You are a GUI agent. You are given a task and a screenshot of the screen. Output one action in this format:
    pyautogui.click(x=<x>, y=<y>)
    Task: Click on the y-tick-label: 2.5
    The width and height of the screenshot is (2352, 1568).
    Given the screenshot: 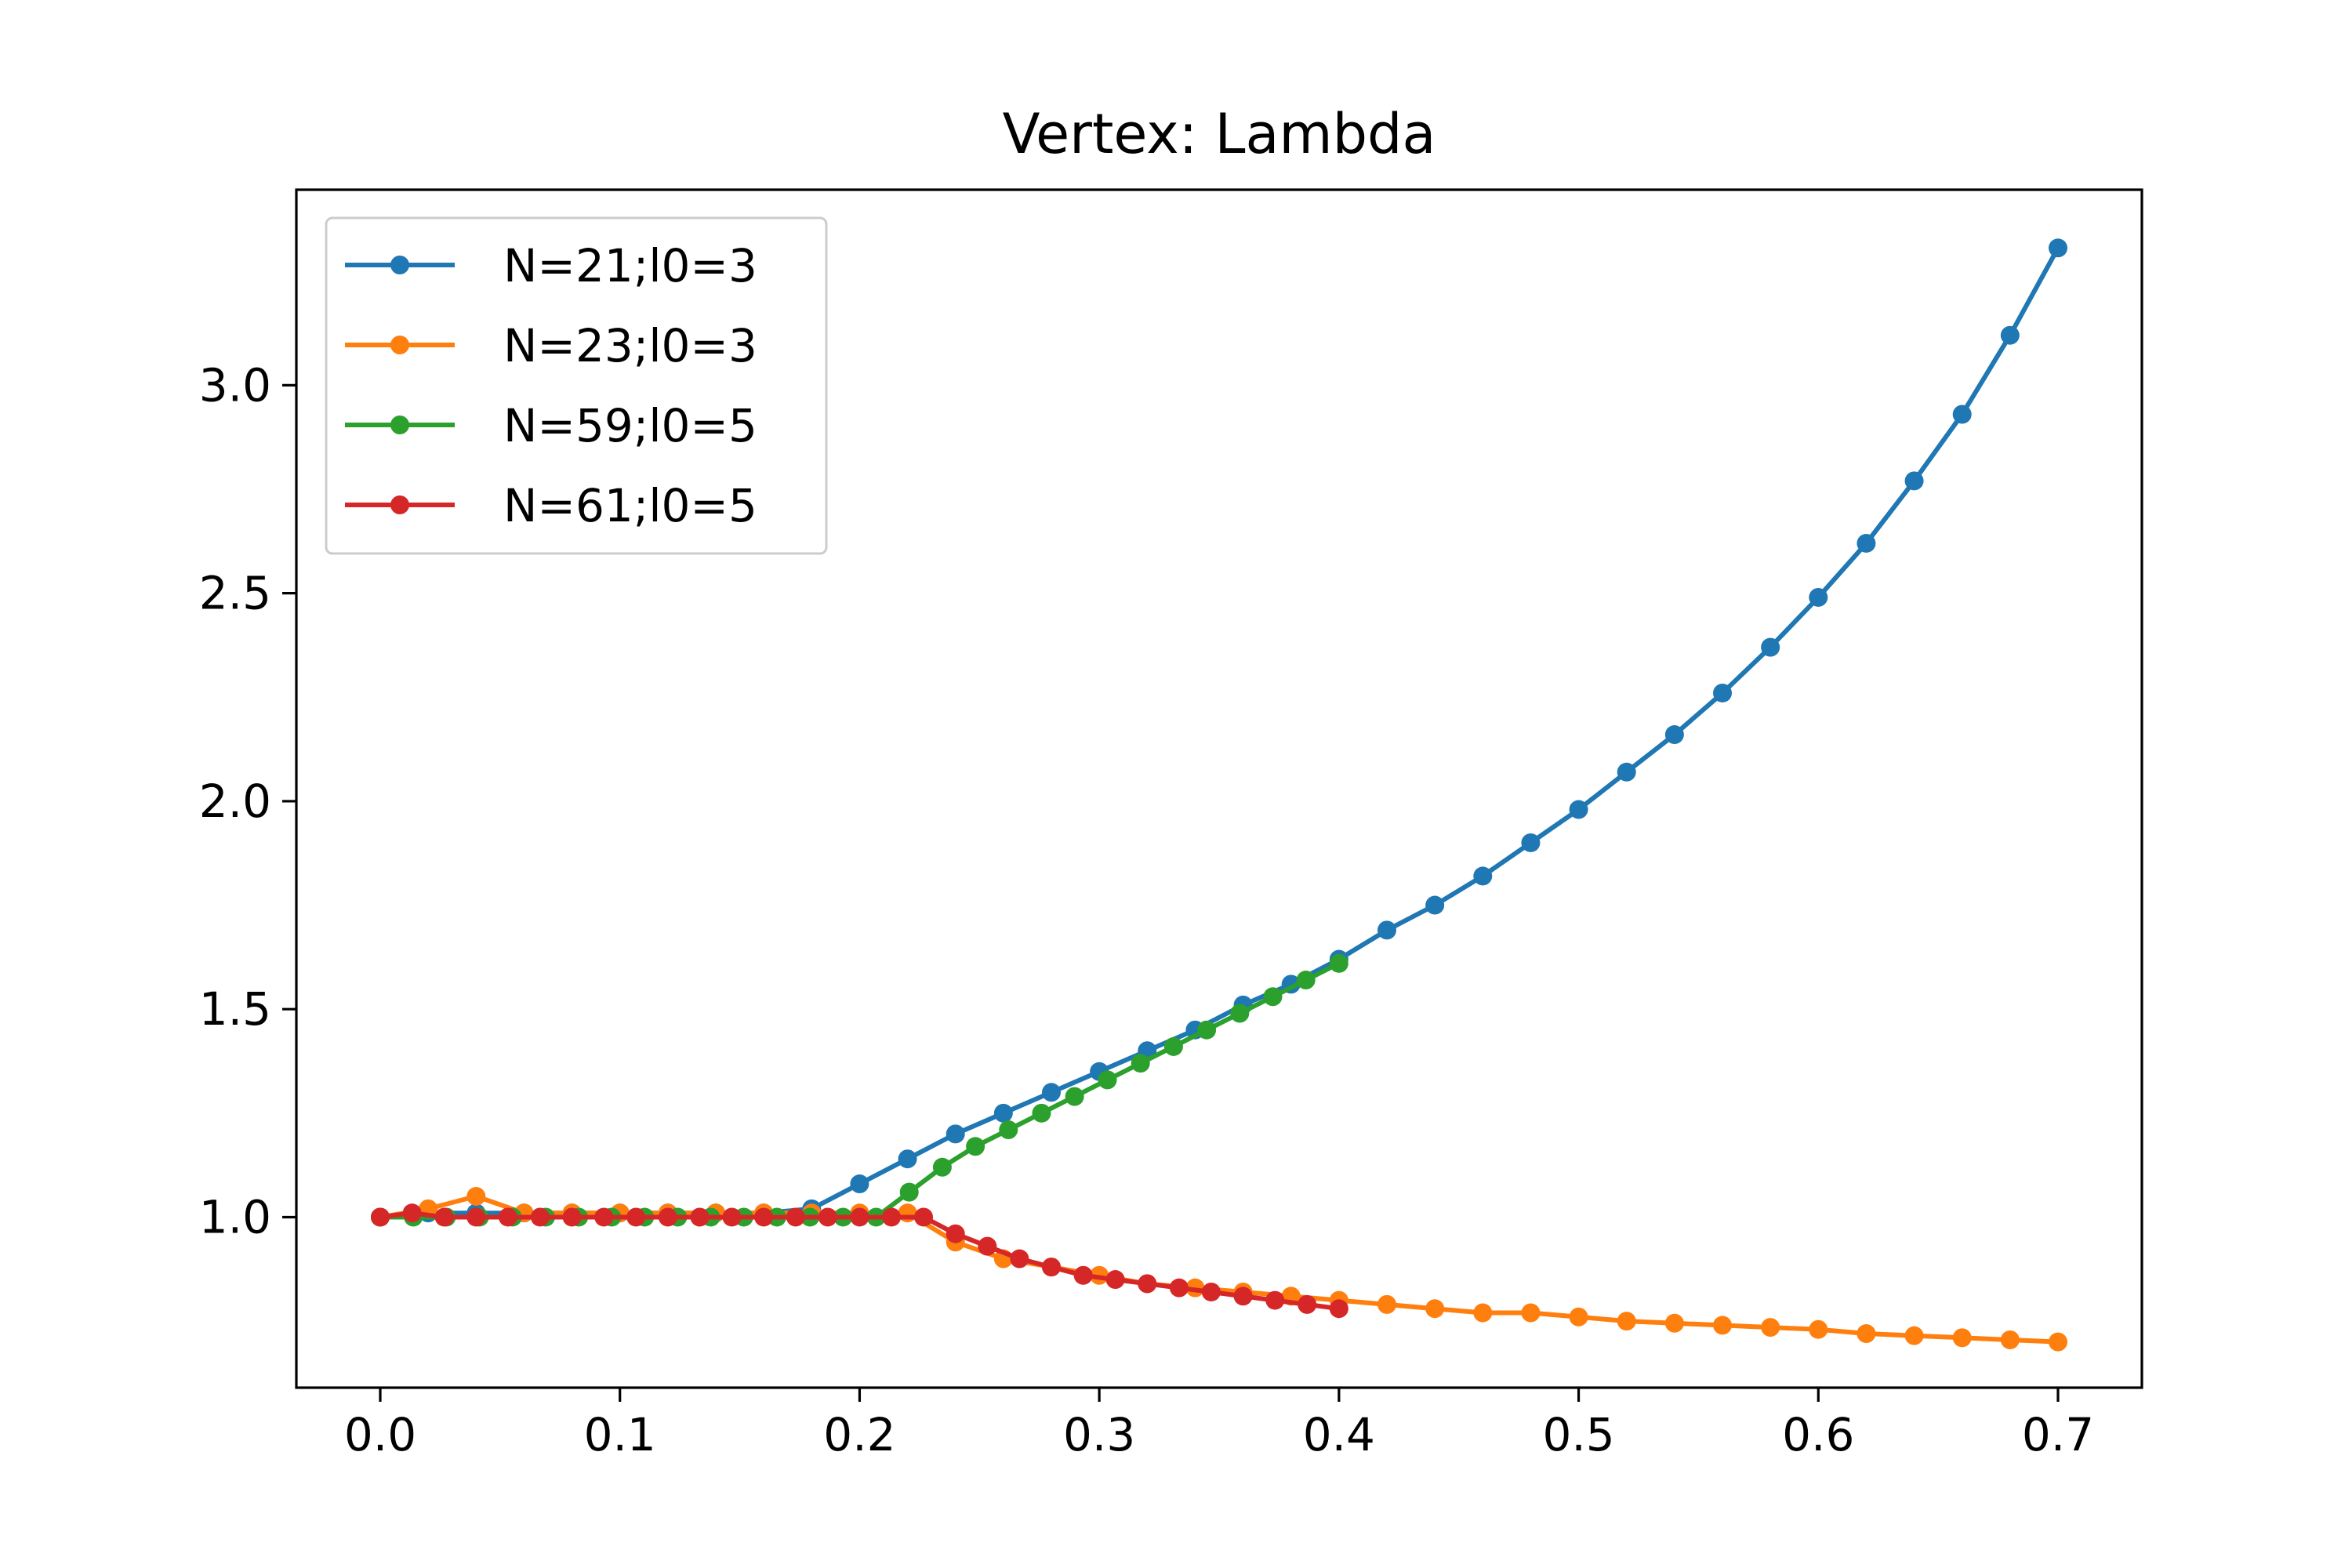 What is the action you would take?
    pyautogui.click(x=235, y=593)
    